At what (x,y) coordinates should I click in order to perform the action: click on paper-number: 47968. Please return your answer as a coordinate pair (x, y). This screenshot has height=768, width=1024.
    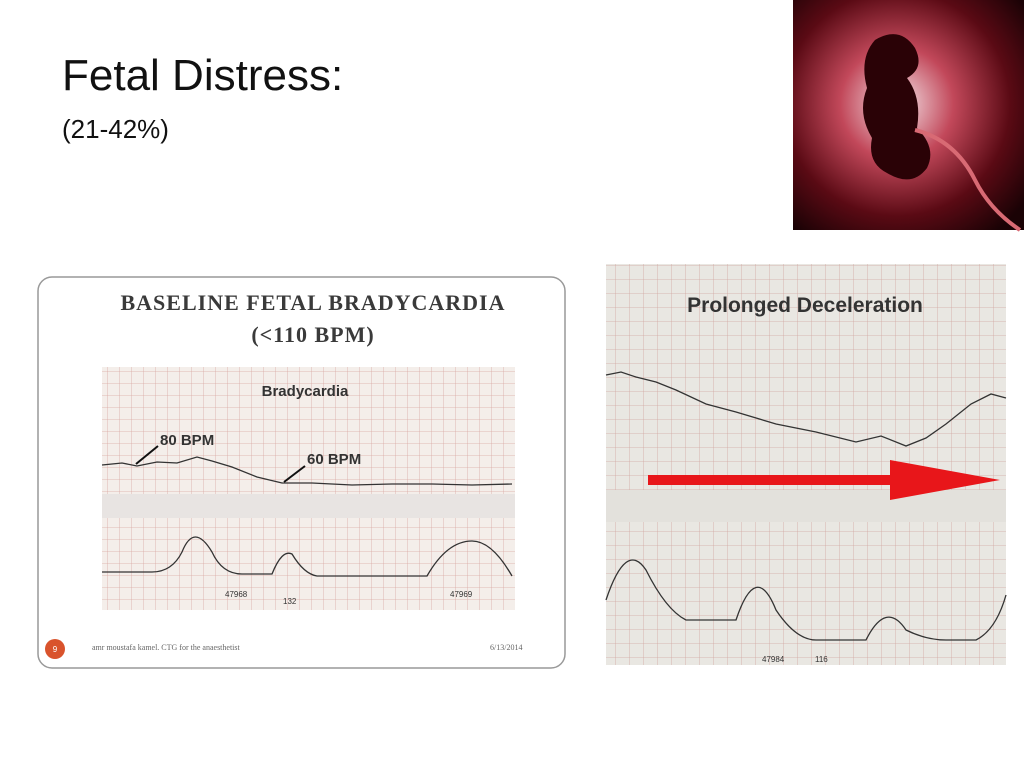
    Looking at the image, I should click on (236, 594).